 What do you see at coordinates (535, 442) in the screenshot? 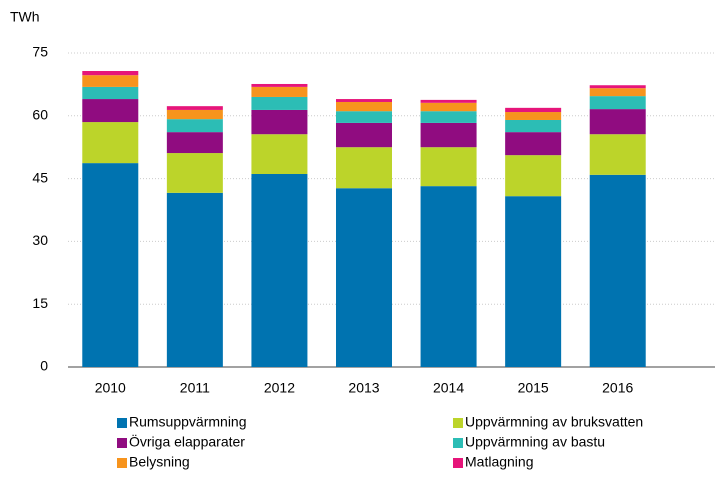
I see `legend-label: Uppvärmning av bastu` at bounding box center [535, 442].